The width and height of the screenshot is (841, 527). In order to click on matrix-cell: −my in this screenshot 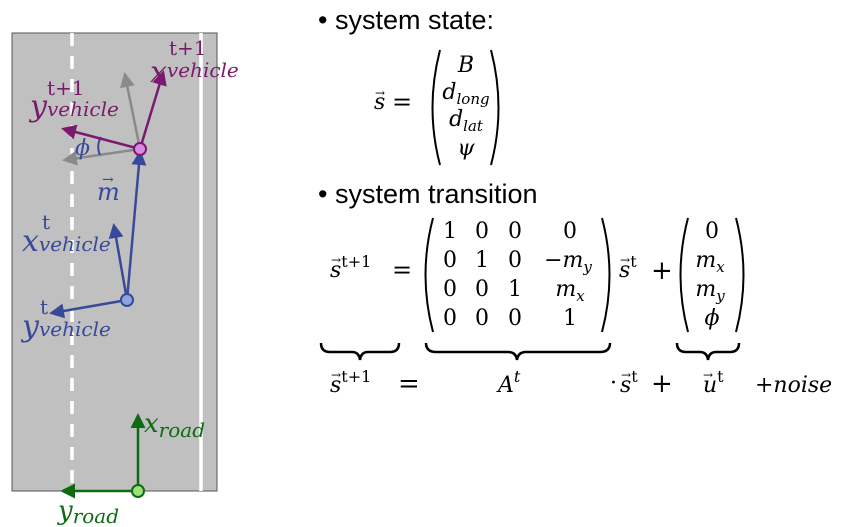, I will do `click(568, 262)`.